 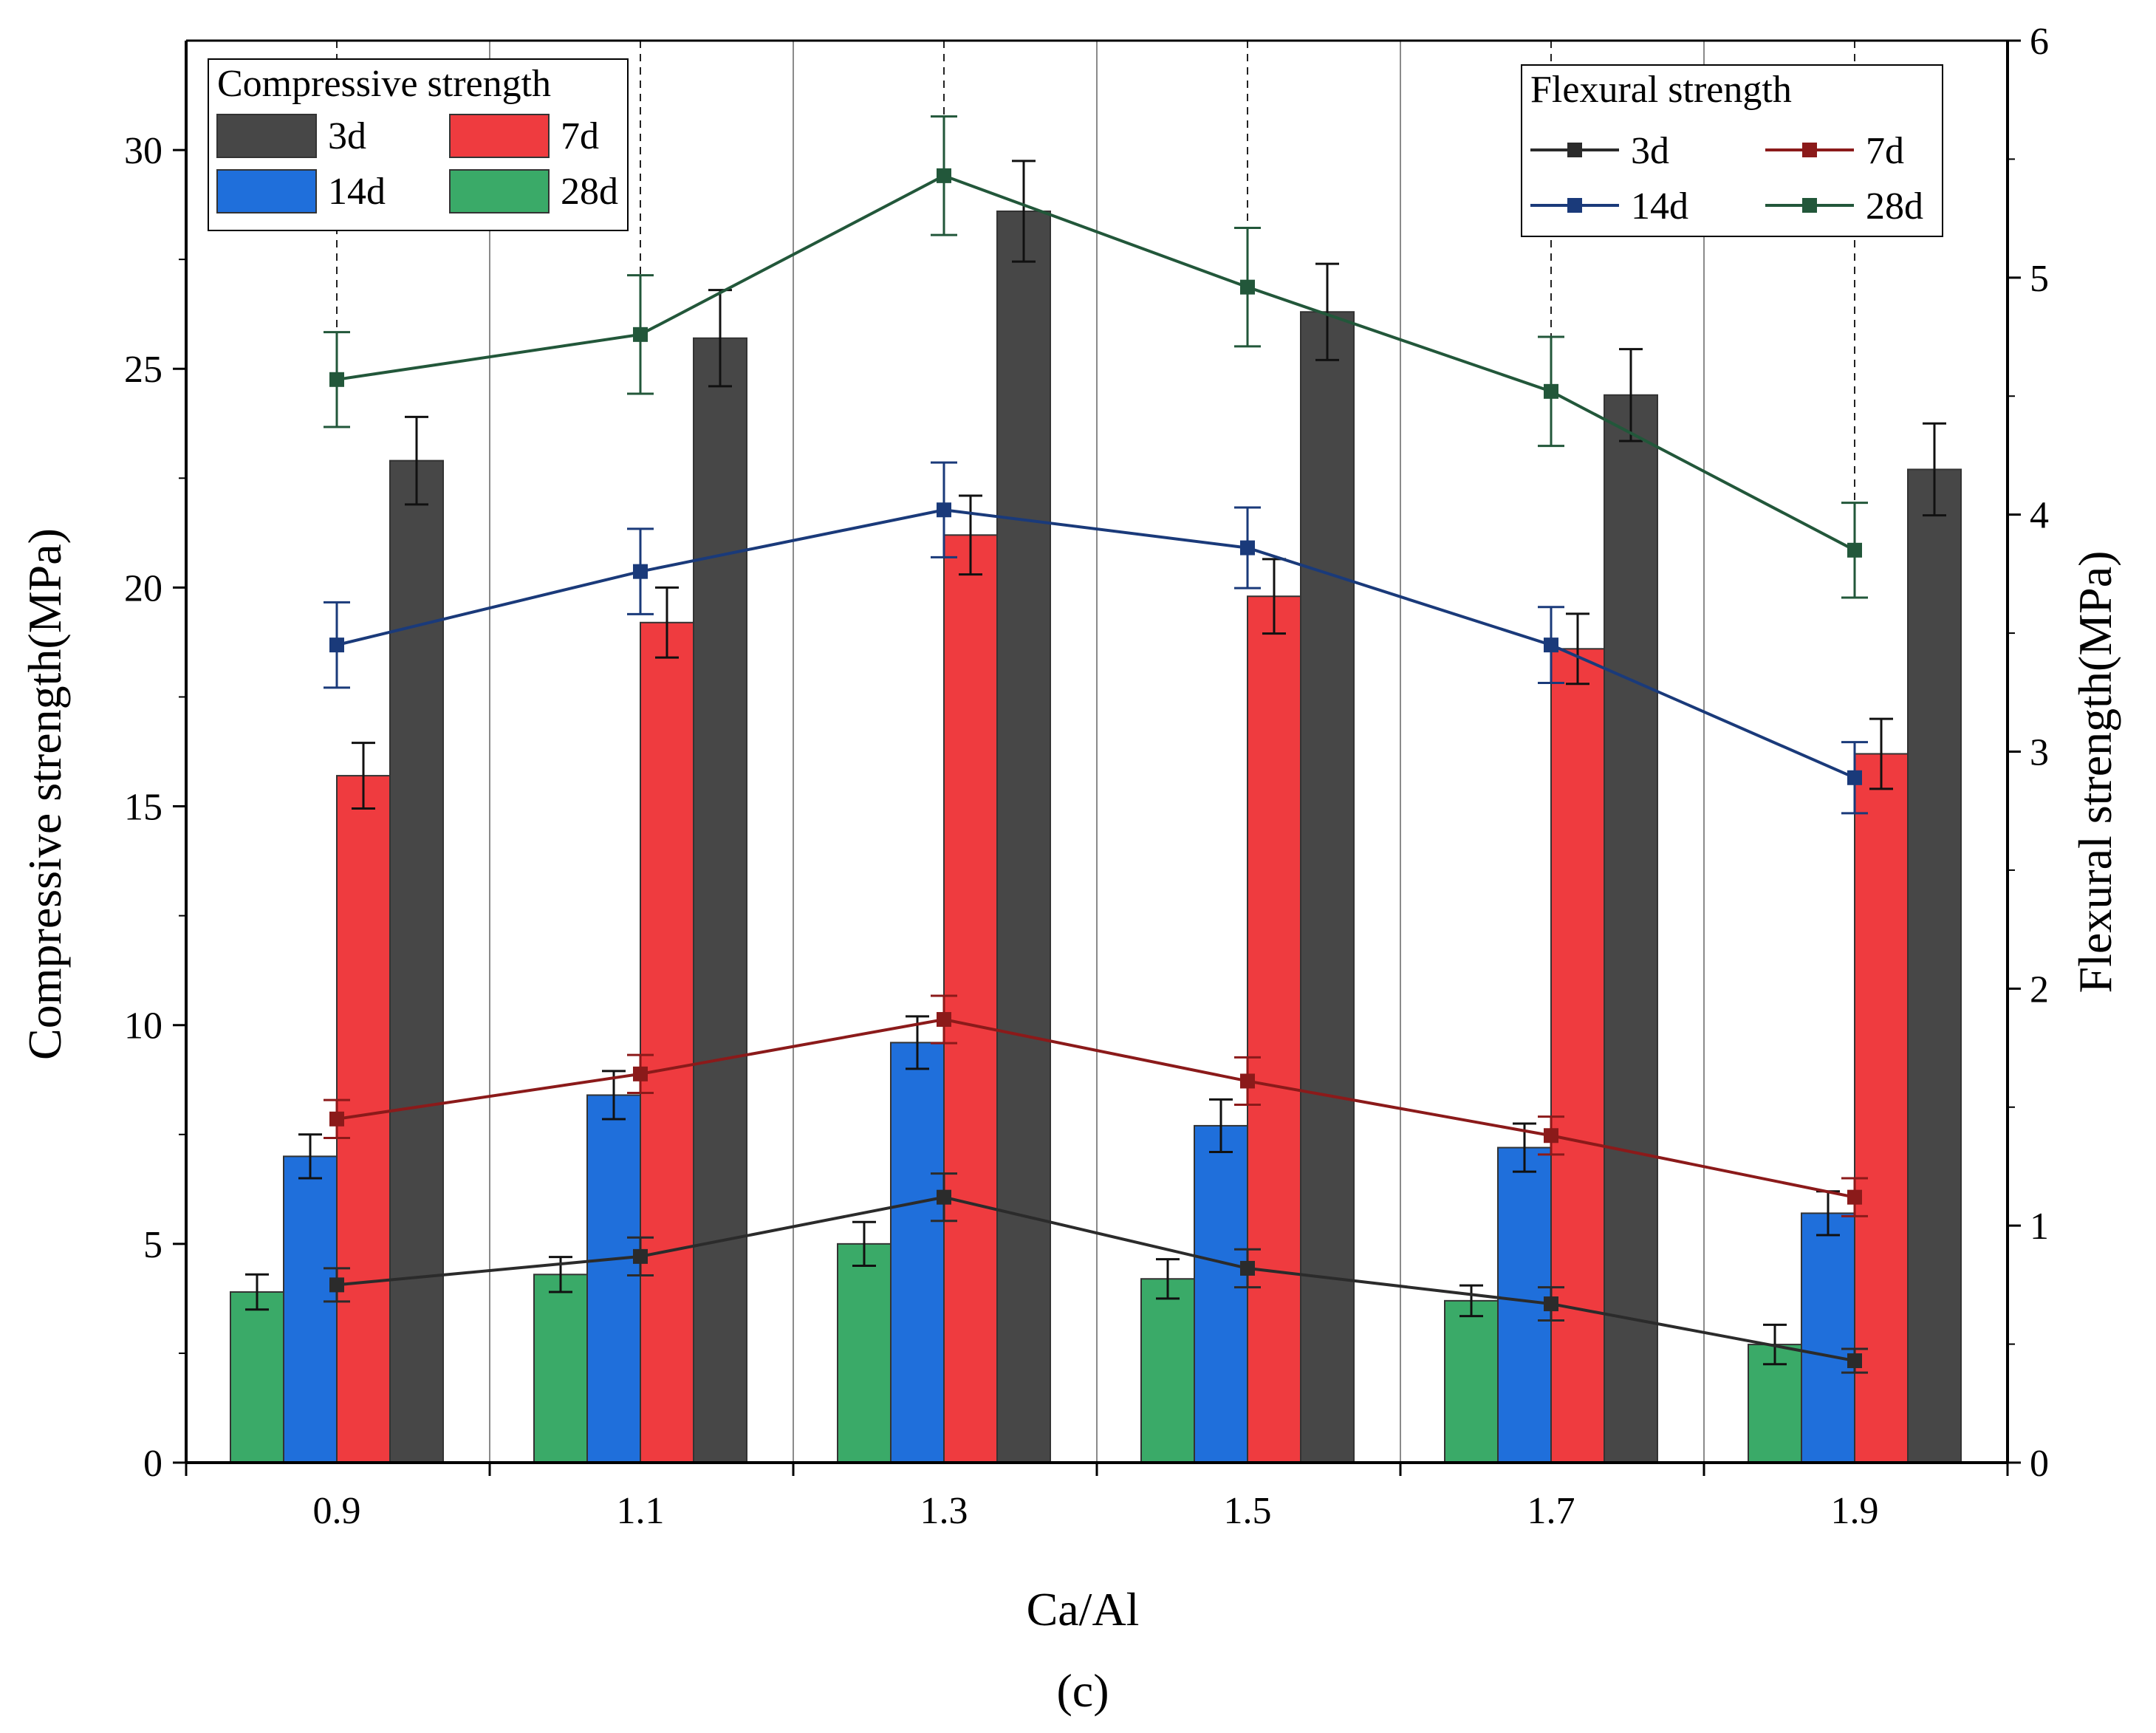 What do you see at coordinates (1247, 548) in the screenshot?
I see `line-point-14d-1.5` at bounding box center [1247, 548].